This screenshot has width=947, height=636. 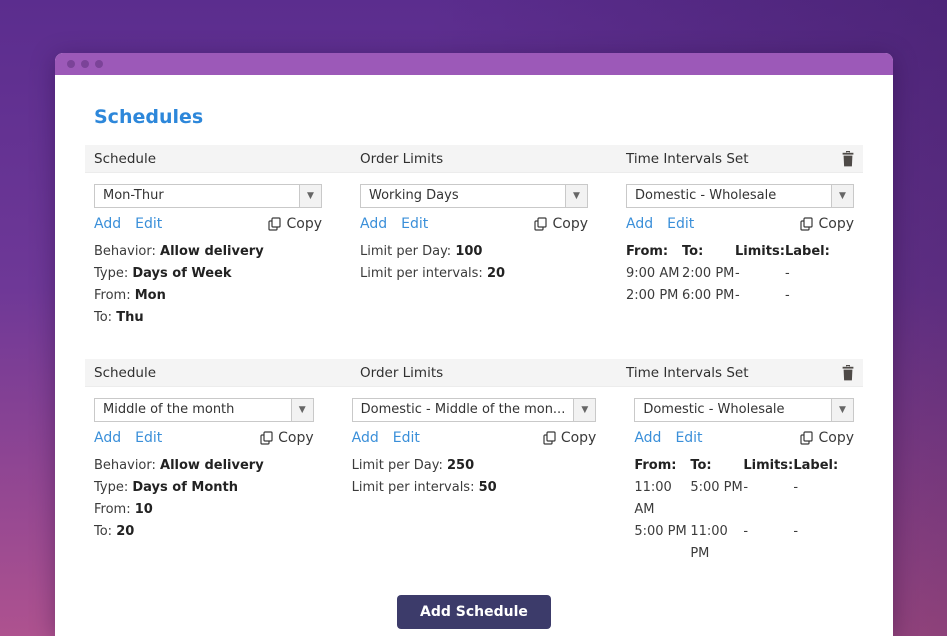 I want to click on add-schedule-button: Add Schedule, so click(x=474, y=612).